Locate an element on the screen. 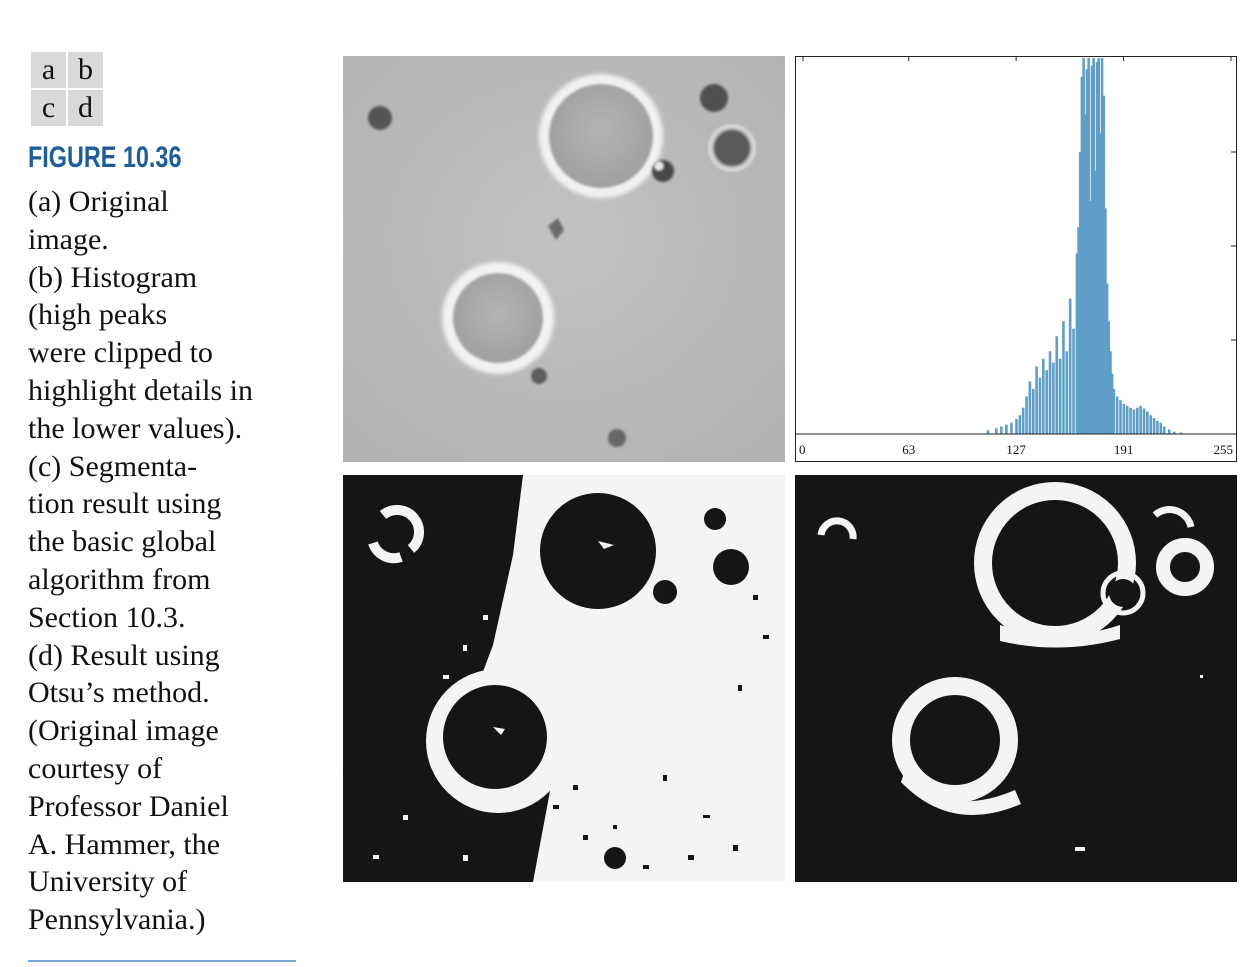 This screenshot has width=1257, height=967. caption-line: tion result using is located at coordinates (125, 504).